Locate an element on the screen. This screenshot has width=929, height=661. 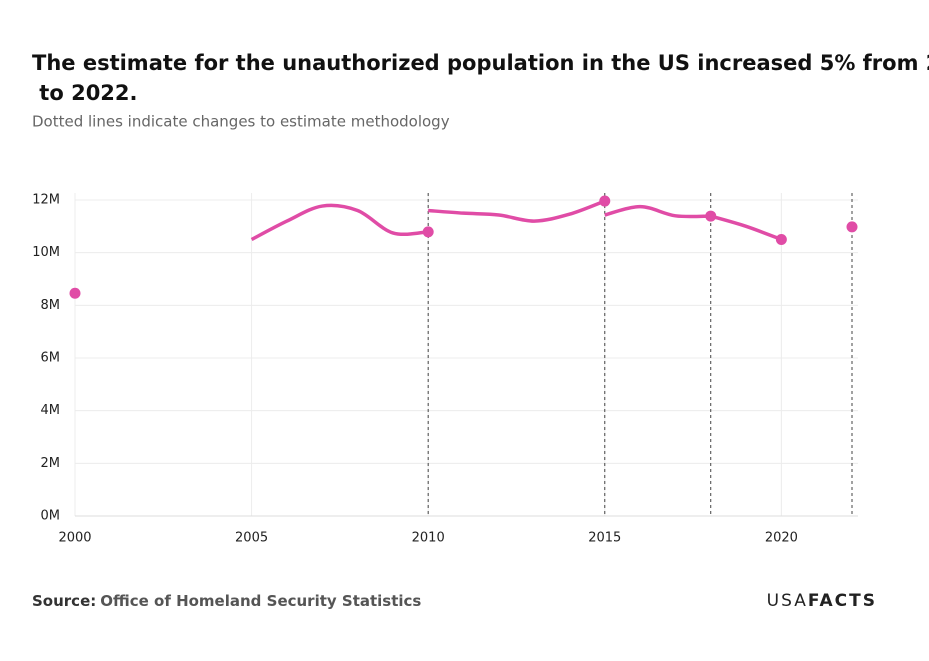
y-tick-label: 4M is located at coordinates (51, 410).